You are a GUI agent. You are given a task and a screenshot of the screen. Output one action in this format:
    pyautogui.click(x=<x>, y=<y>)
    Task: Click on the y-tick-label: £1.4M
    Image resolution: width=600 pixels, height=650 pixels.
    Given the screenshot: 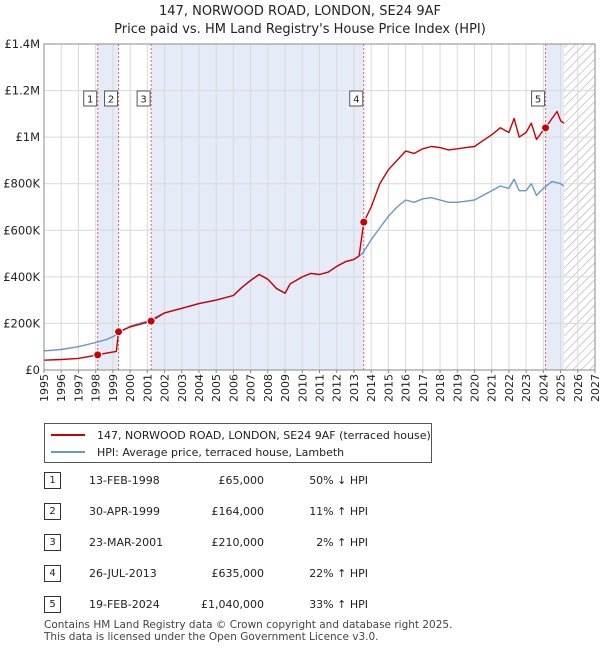 What is the action you would take?
    pyautogui.click(x=22, y=44)
    